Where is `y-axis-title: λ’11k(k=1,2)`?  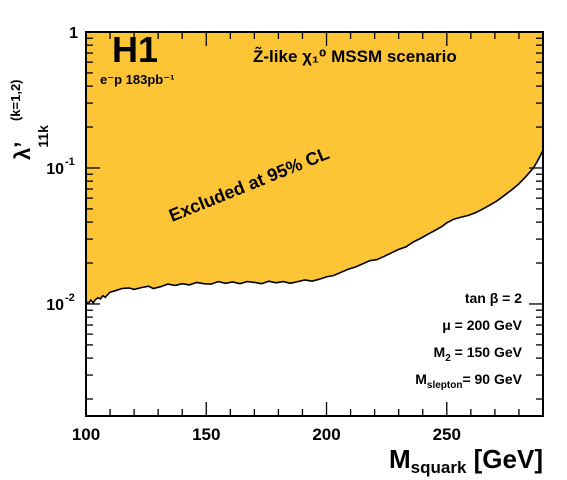 y-axis-title: λ’11k(k=1,2) is located at coordinates (29, 119).